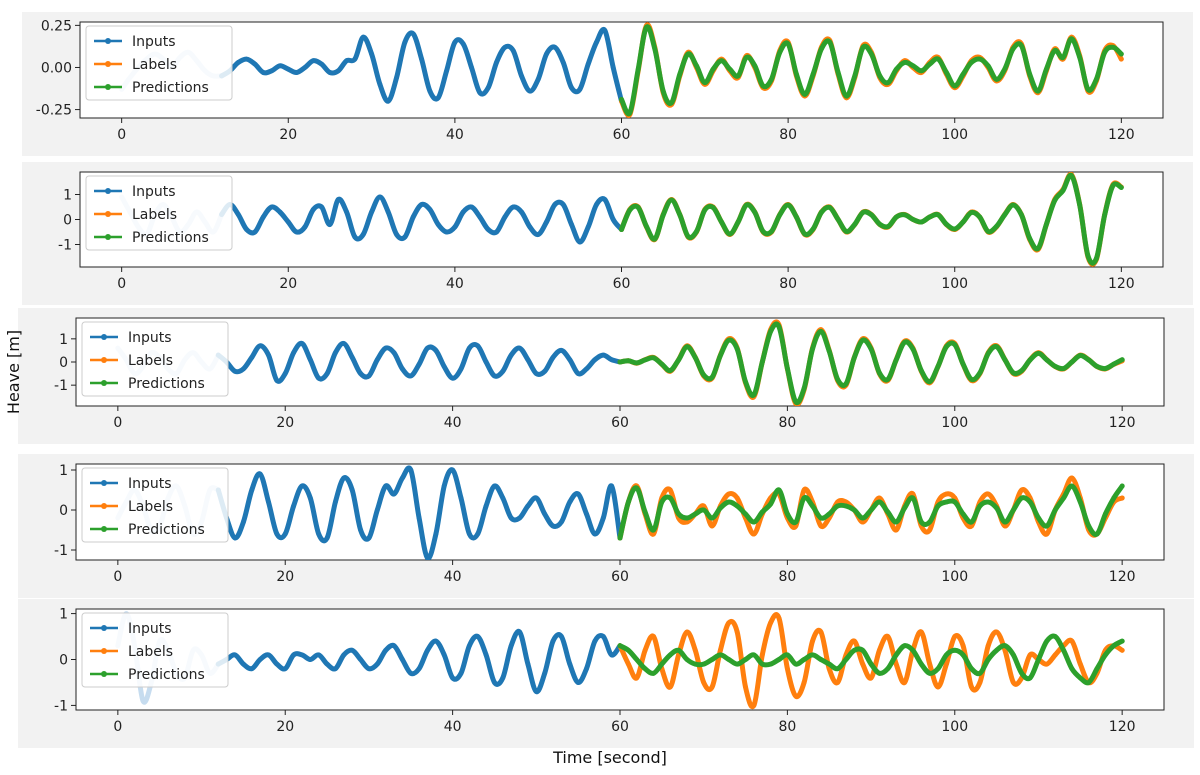 The width and height of the screenshot is (1200, 775). I want to click on y-tick-label: 1, so click(67, 196).